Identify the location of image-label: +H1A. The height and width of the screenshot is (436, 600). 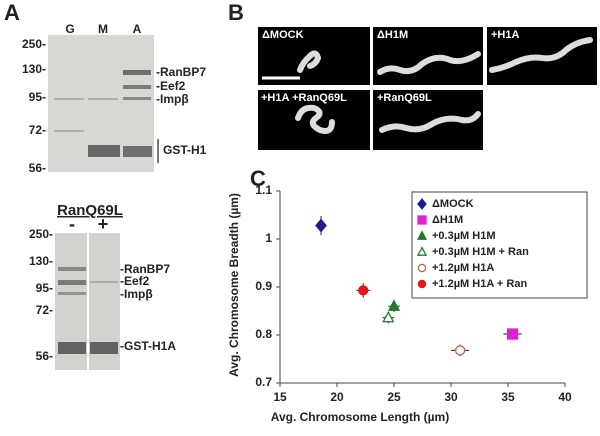
(505, 35).